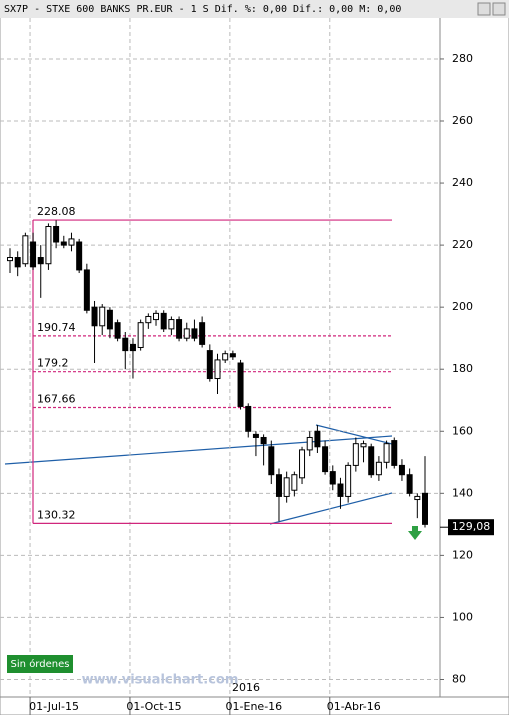  What do you see at coordinates (462, 492) in the screenshot?
I see `y-tick-label: 140` at bounding box center [462, 492].